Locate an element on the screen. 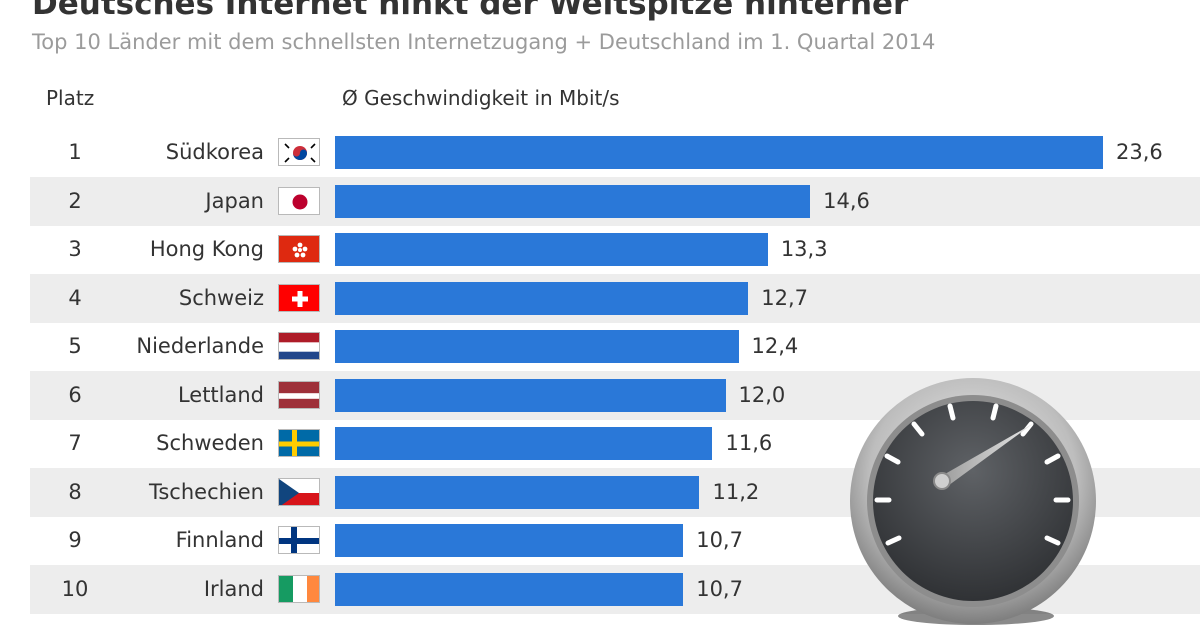  sweden-flag-icon is located at coordinates (299, 443).